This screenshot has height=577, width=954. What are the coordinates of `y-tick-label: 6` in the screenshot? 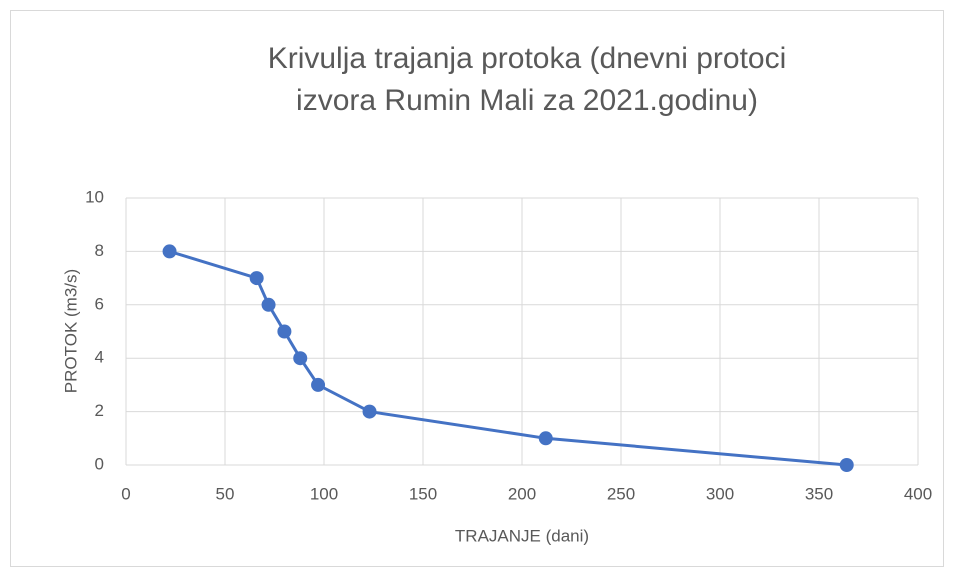 It's located at (99, 303).